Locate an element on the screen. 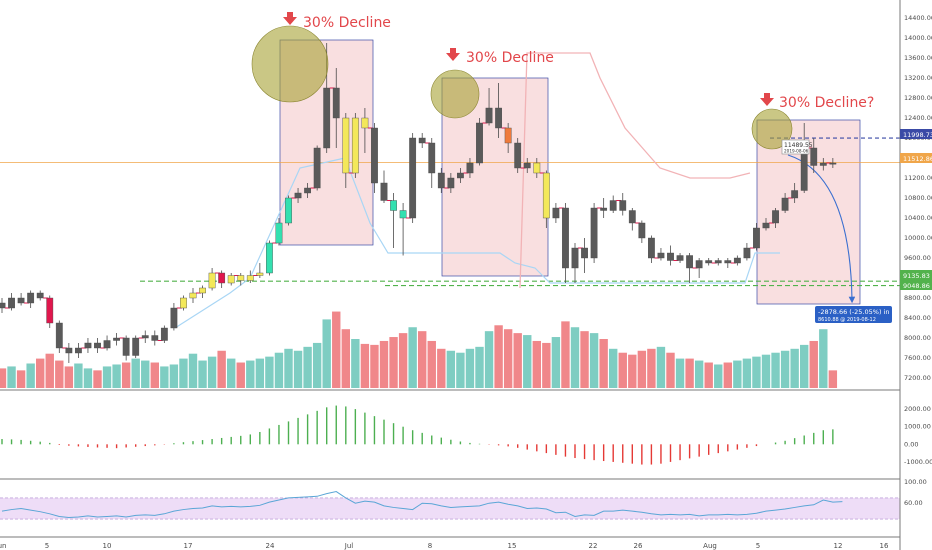  y-tick-label: 8000.00 is located at coordinates (917, 338).